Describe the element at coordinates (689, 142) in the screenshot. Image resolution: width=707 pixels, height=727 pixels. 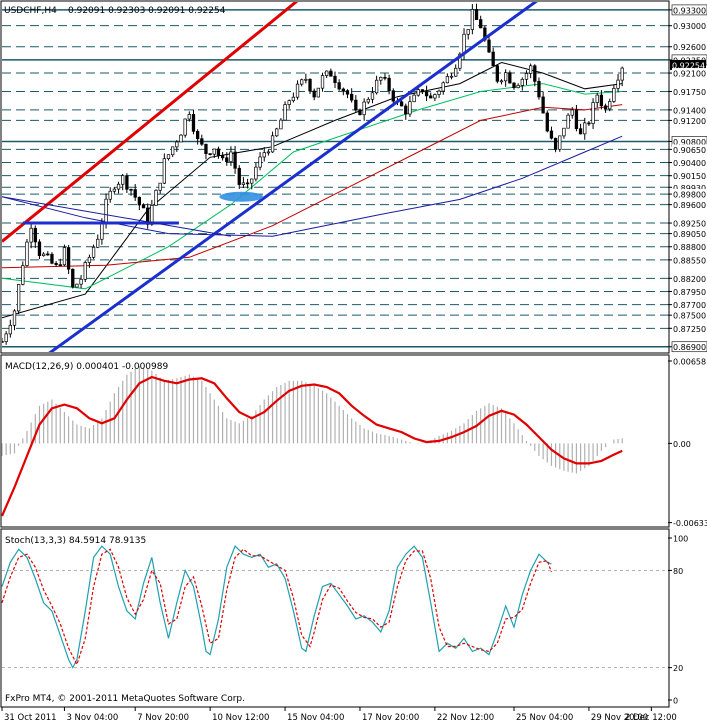
I see `price-tick-label: 0.90800` at that location.